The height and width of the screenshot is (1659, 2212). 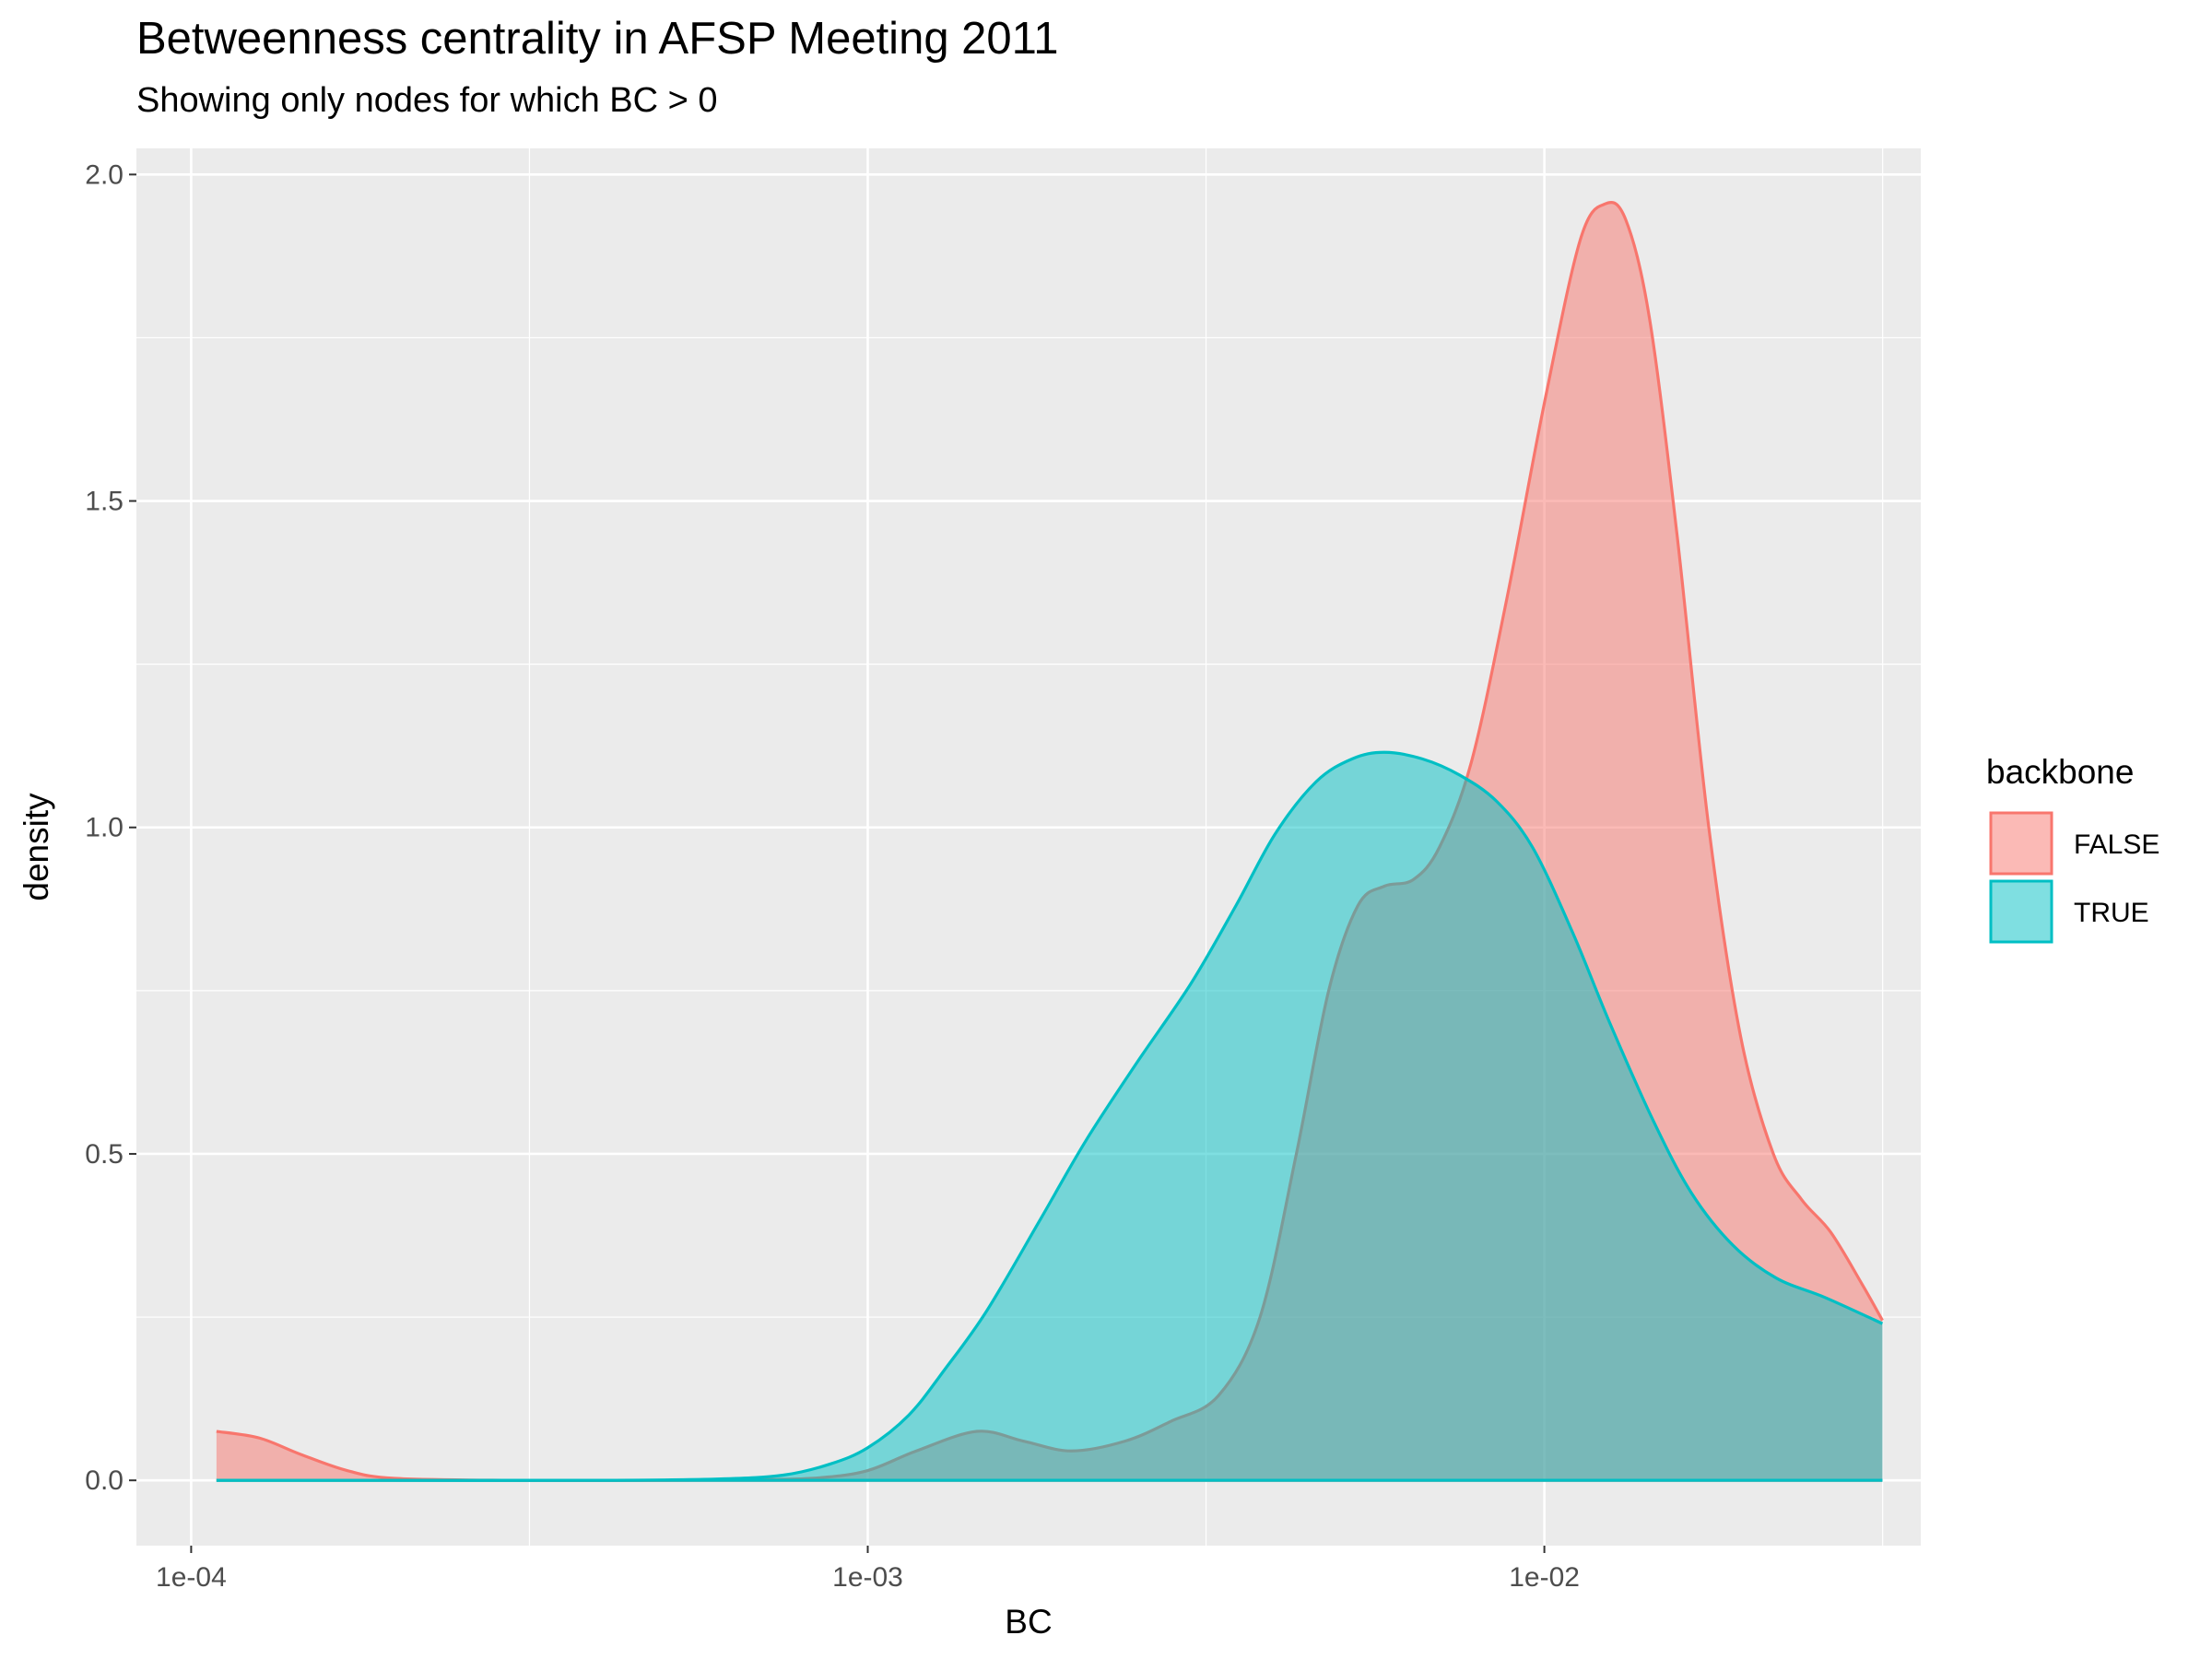 What do you see at coordinates (104, 828) in the screenshot?
I see `y-tick-label: 1.0` at bounding box center [104, 828].